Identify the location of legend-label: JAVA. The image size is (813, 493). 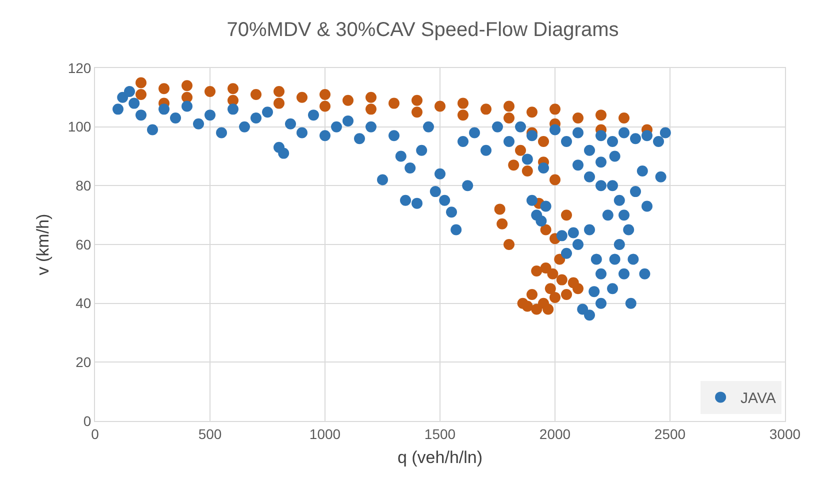
(758, 399).